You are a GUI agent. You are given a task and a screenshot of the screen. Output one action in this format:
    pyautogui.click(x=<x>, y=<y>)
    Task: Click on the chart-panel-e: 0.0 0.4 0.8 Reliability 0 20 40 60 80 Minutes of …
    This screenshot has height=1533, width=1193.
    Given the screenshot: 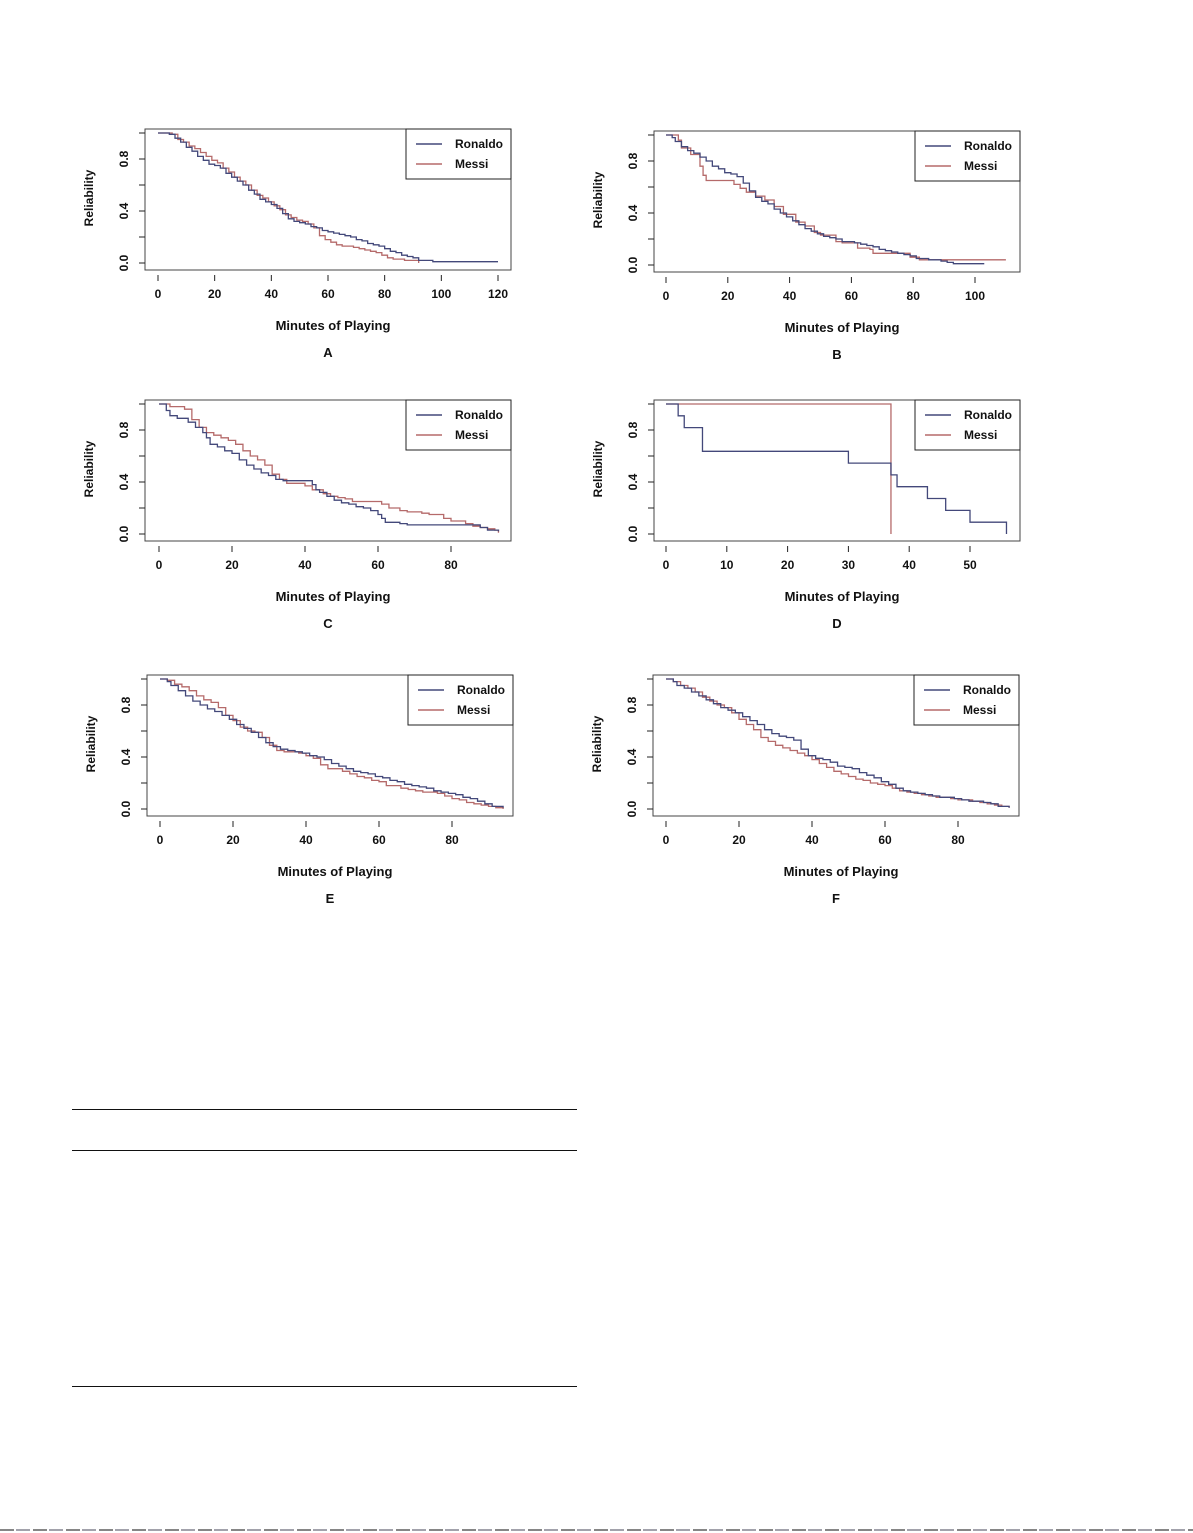 What is the action you would take?
    pyautogui.click(x=307, y=791)
    